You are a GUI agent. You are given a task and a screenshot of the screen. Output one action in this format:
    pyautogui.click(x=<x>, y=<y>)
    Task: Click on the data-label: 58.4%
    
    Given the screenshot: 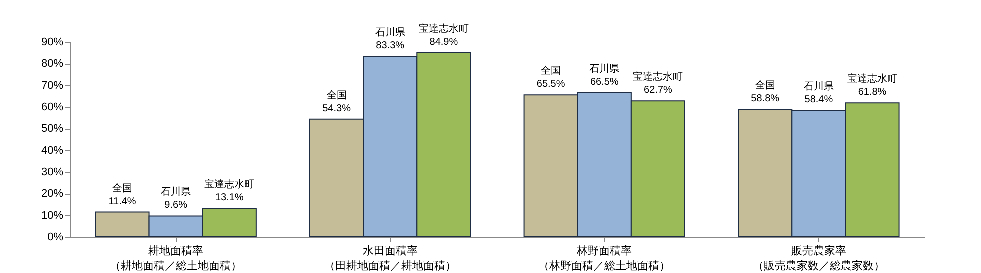 What is the action you would take?
    pyautogui.click(x=819, y=100)
    